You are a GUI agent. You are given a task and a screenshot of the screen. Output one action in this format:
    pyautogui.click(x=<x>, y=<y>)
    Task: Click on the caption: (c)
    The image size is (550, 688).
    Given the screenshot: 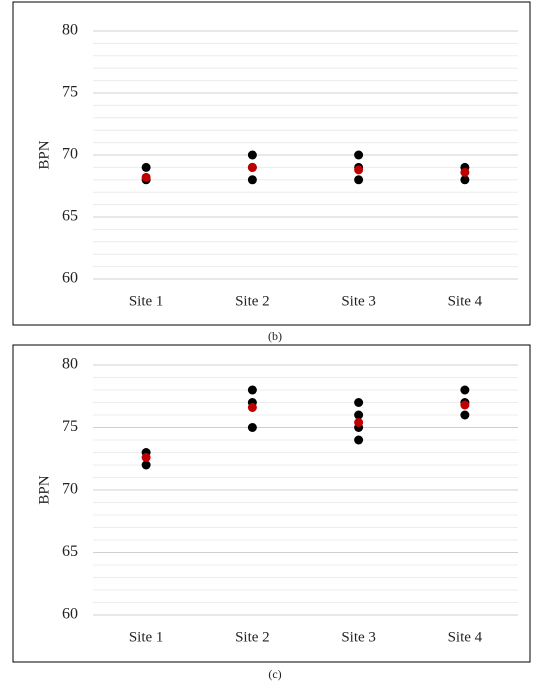 What is the action you would take?
    pyautogui.click(x=274, y=674)
    